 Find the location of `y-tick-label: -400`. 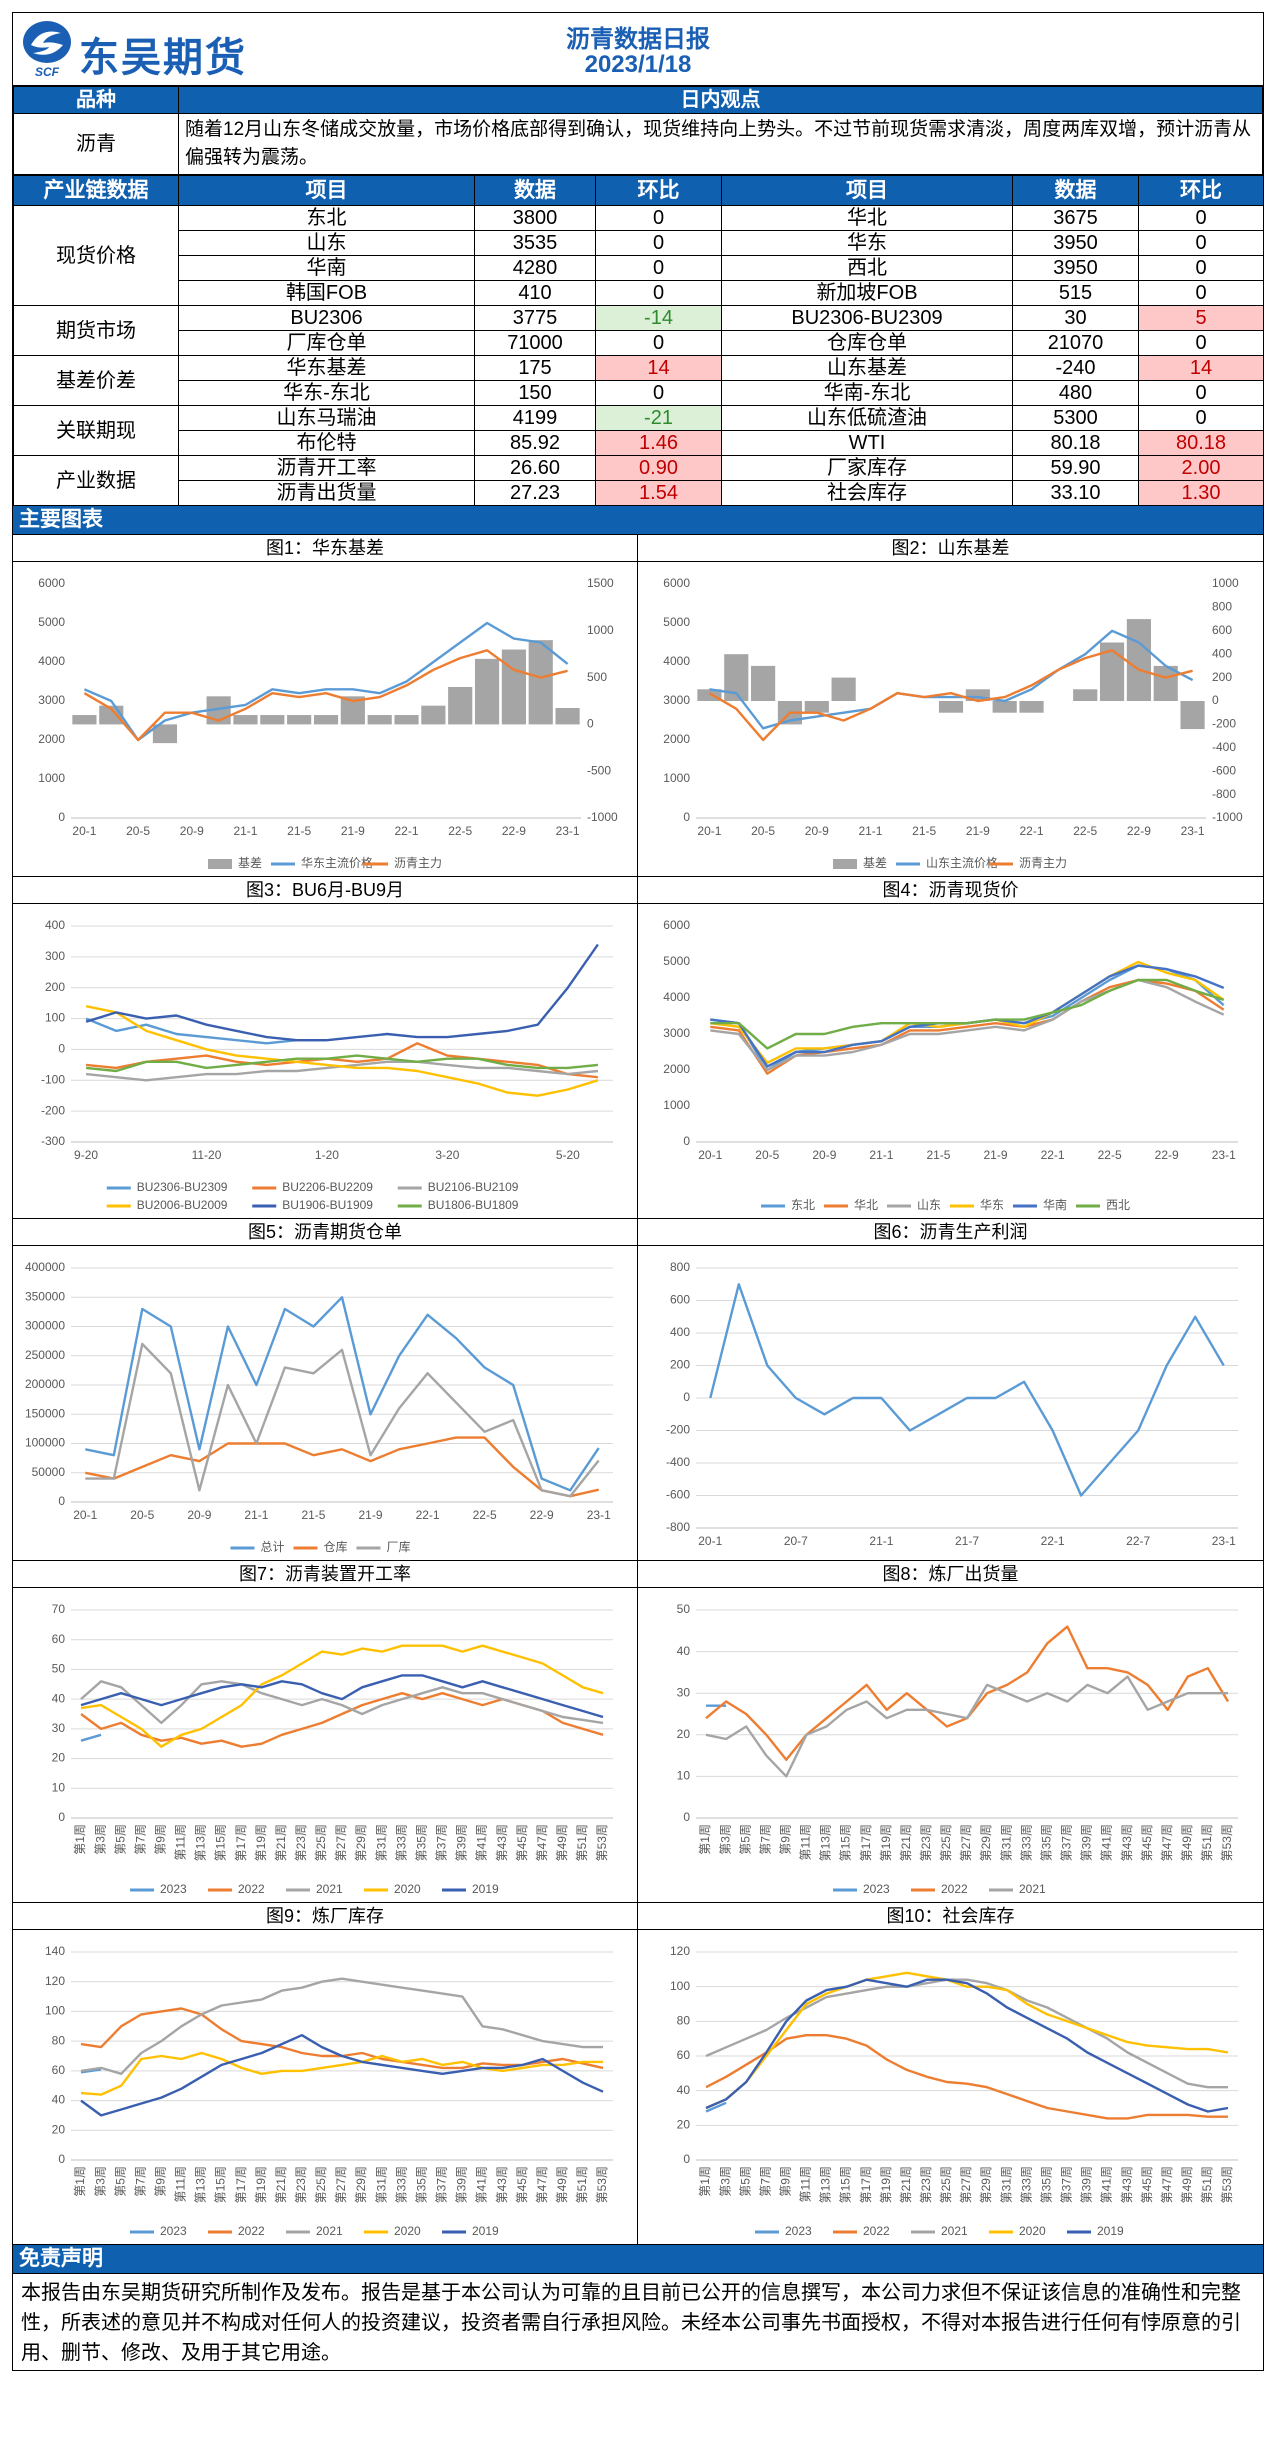

y-tick-label: -400 is located at coordinates (678, 1462).